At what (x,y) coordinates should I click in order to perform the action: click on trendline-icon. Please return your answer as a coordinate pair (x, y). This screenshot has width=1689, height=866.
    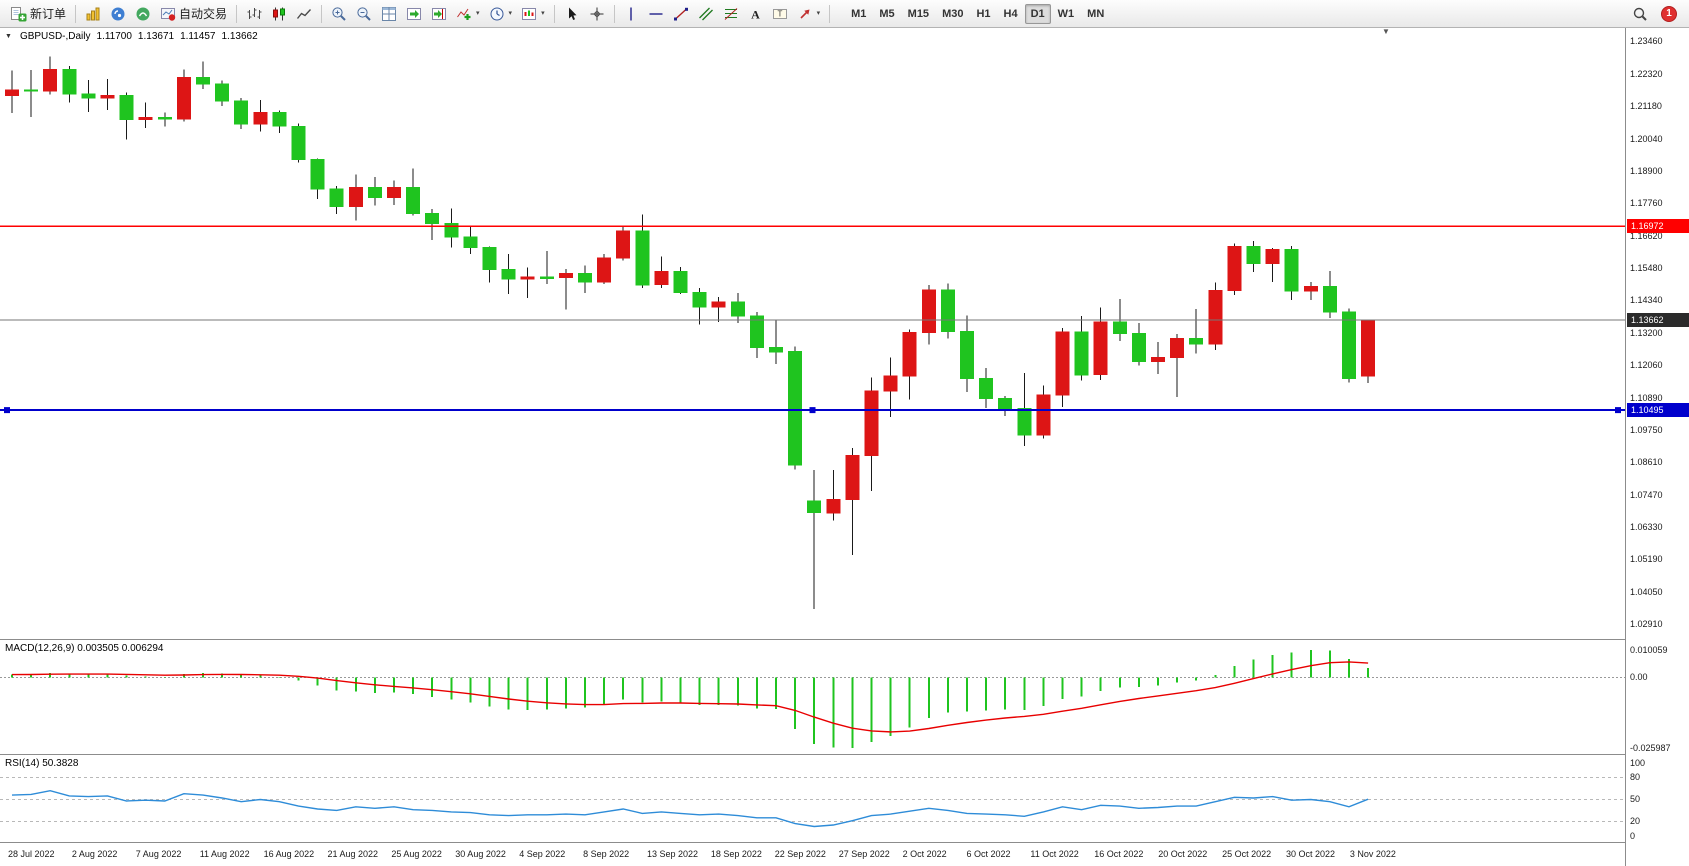
    Looking at the image, I should click on (680, 13).